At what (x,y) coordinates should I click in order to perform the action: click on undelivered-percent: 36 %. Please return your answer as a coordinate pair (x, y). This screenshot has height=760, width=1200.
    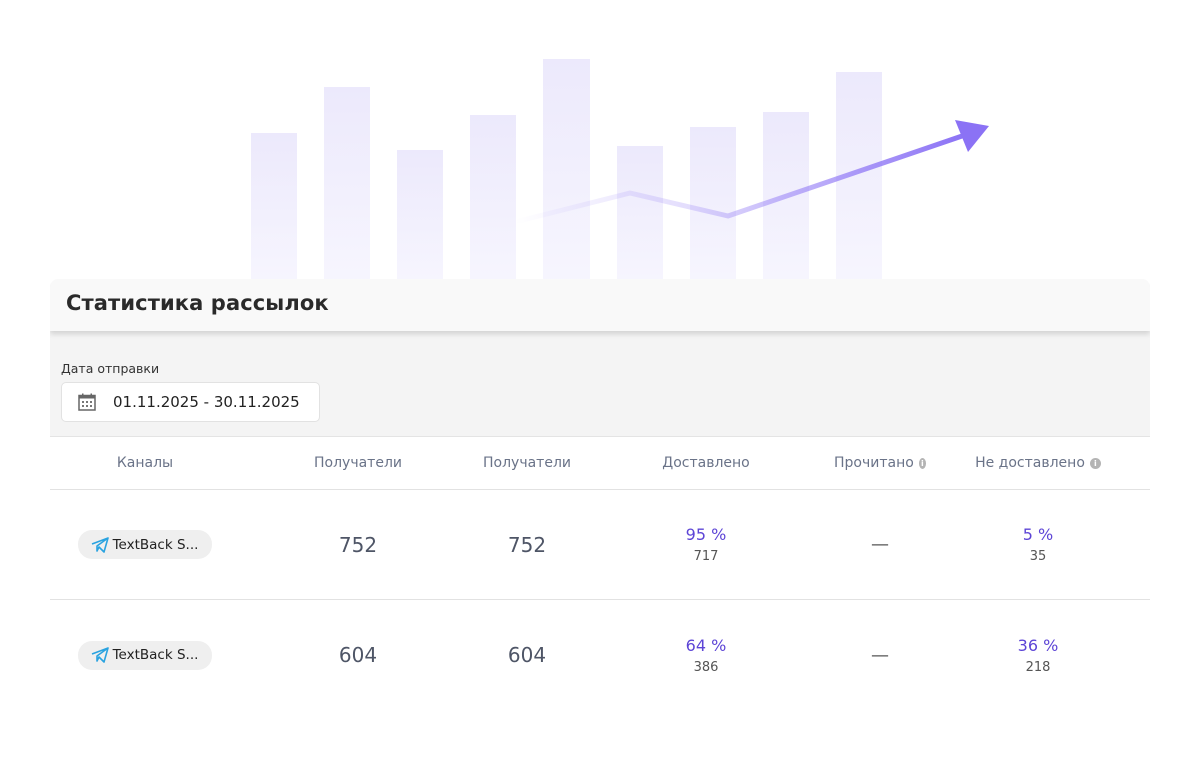
    Looking at the image, I should click on (1038, 645).